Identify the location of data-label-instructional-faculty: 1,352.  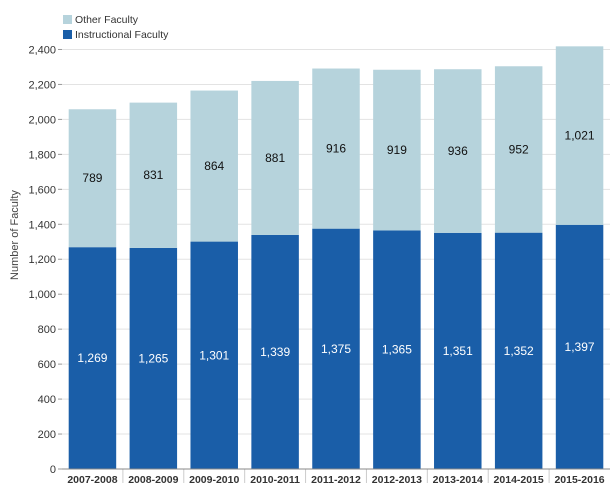
(519, 351).